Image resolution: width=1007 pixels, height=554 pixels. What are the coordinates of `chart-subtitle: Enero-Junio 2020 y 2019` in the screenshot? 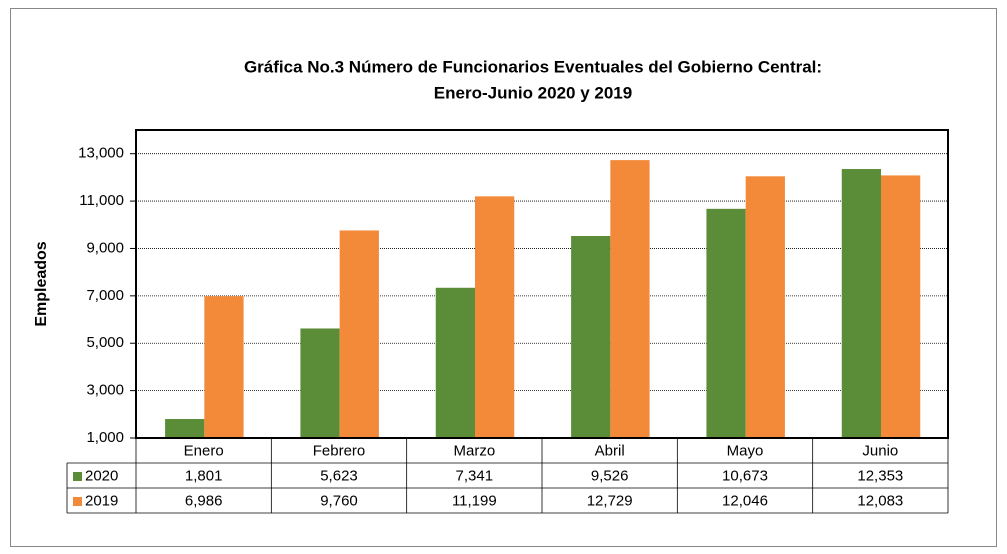 It's located at (533, 92).